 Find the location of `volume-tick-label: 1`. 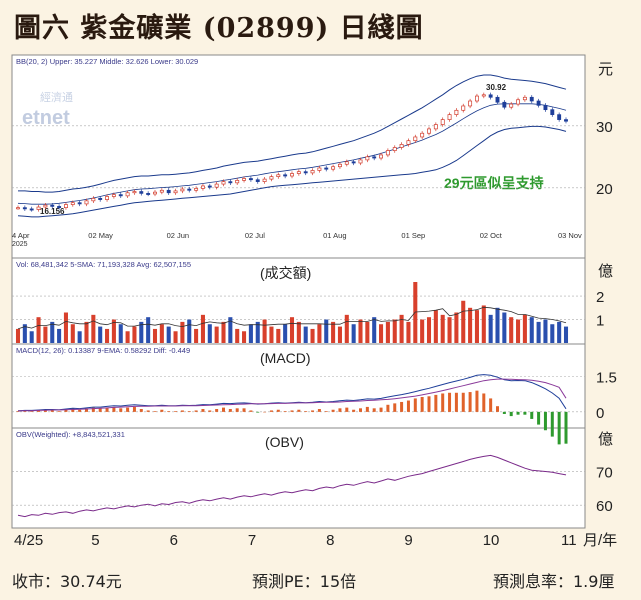

volume-tick-label: 1 is located at coordinates (600, 321).